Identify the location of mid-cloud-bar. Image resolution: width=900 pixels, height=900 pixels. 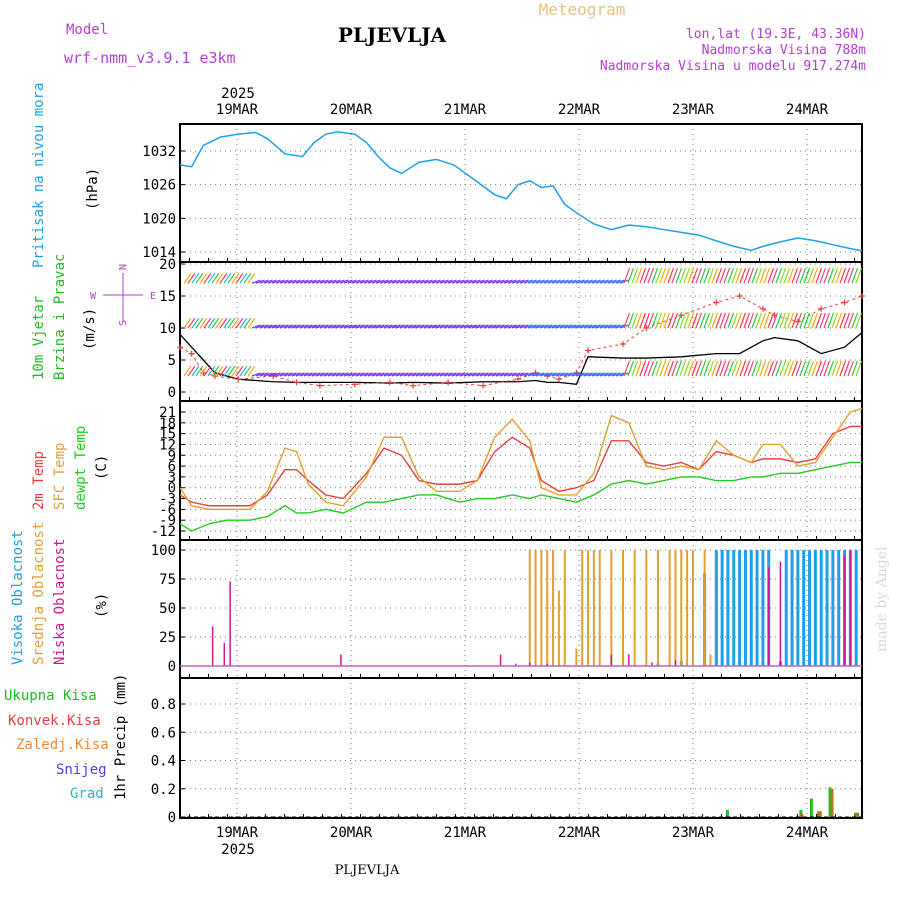
(623, 608).